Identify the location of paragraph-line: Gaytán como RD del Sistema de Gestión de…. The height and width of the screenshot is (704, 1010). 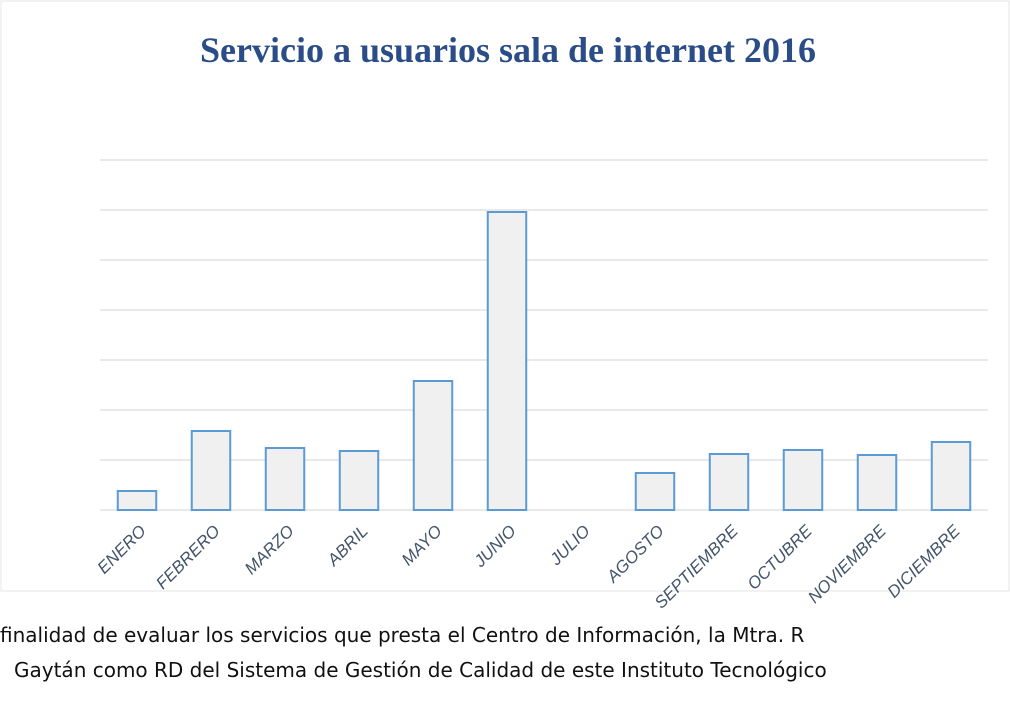
(420, 670).